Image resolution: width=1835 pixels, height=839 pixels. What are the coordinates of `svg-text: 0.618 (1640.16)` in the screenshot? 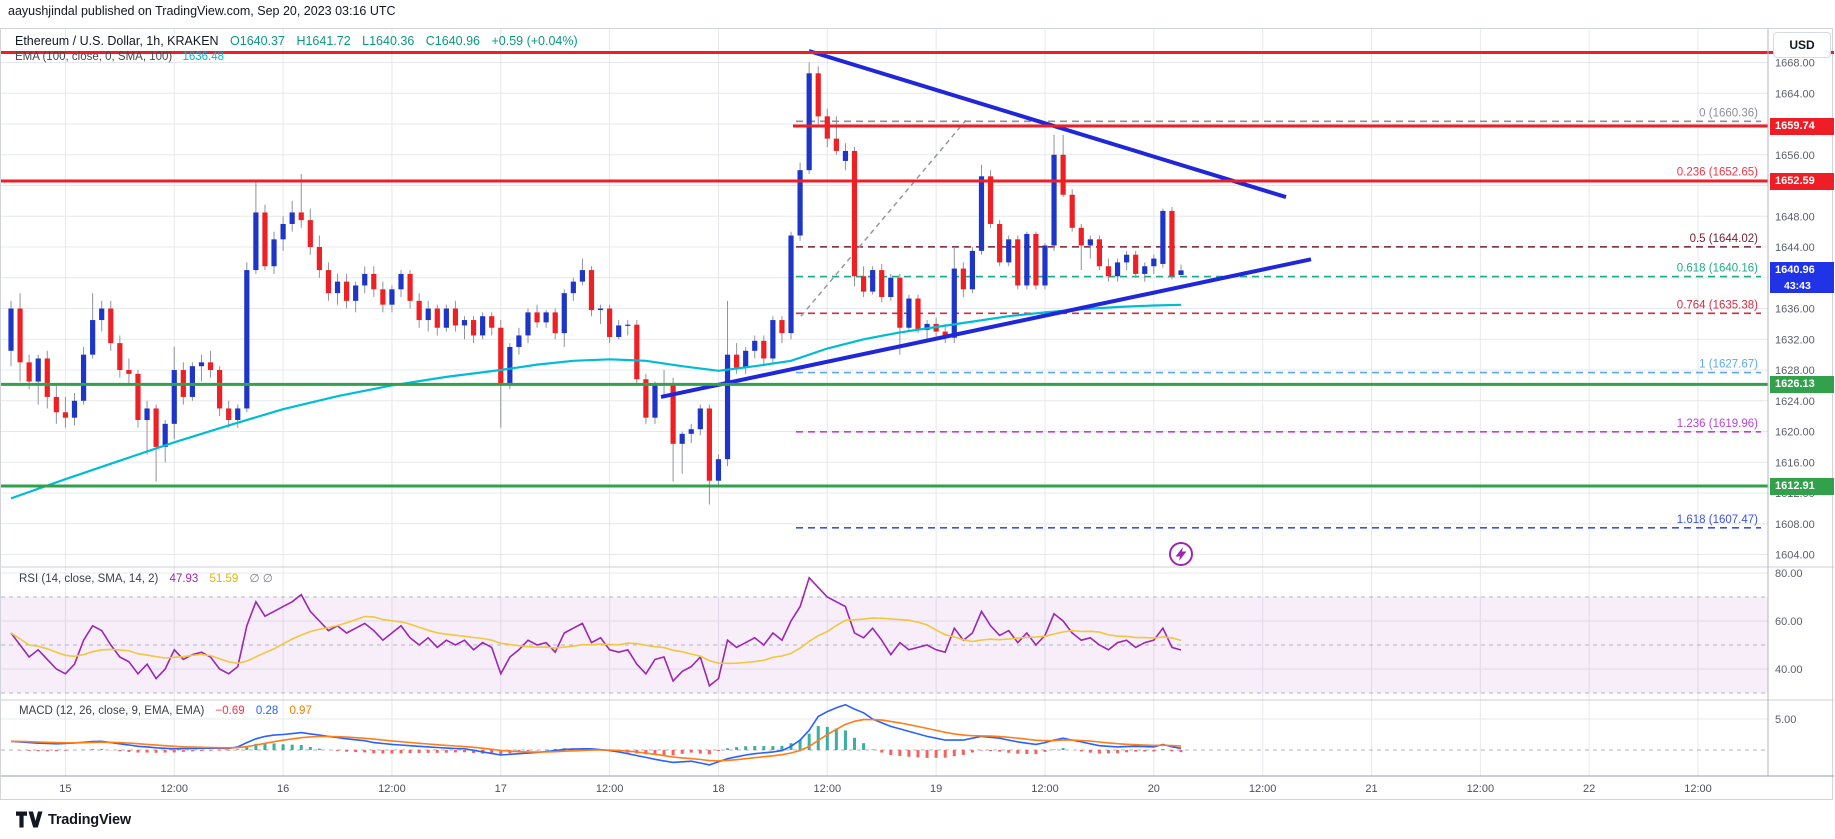 It's located at (1717, 269).